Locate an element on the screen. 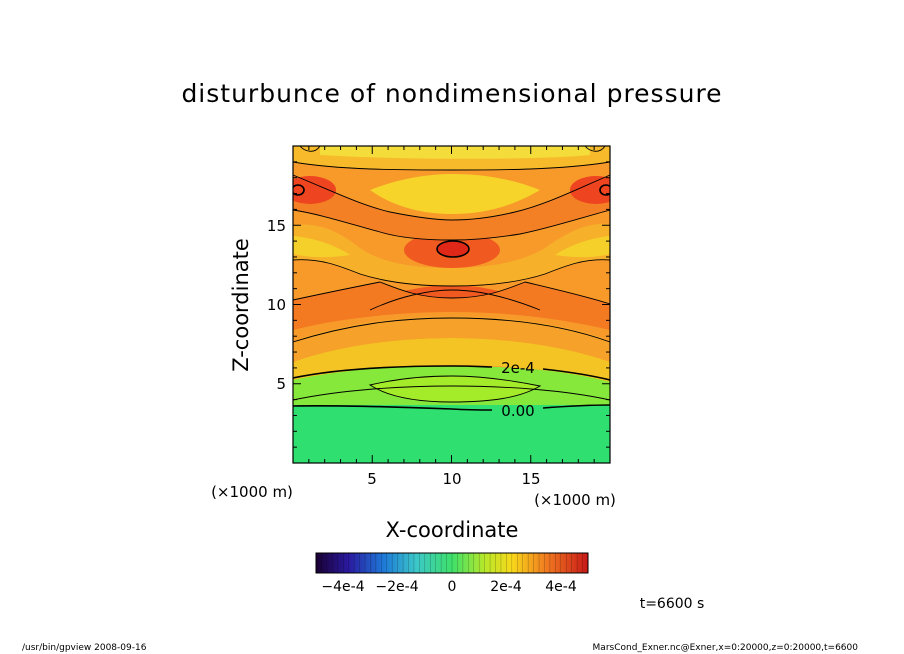 Image resolution: width=904 pixels, height=654 pixels. colorbar-segments is located at coordinates (452, 563).